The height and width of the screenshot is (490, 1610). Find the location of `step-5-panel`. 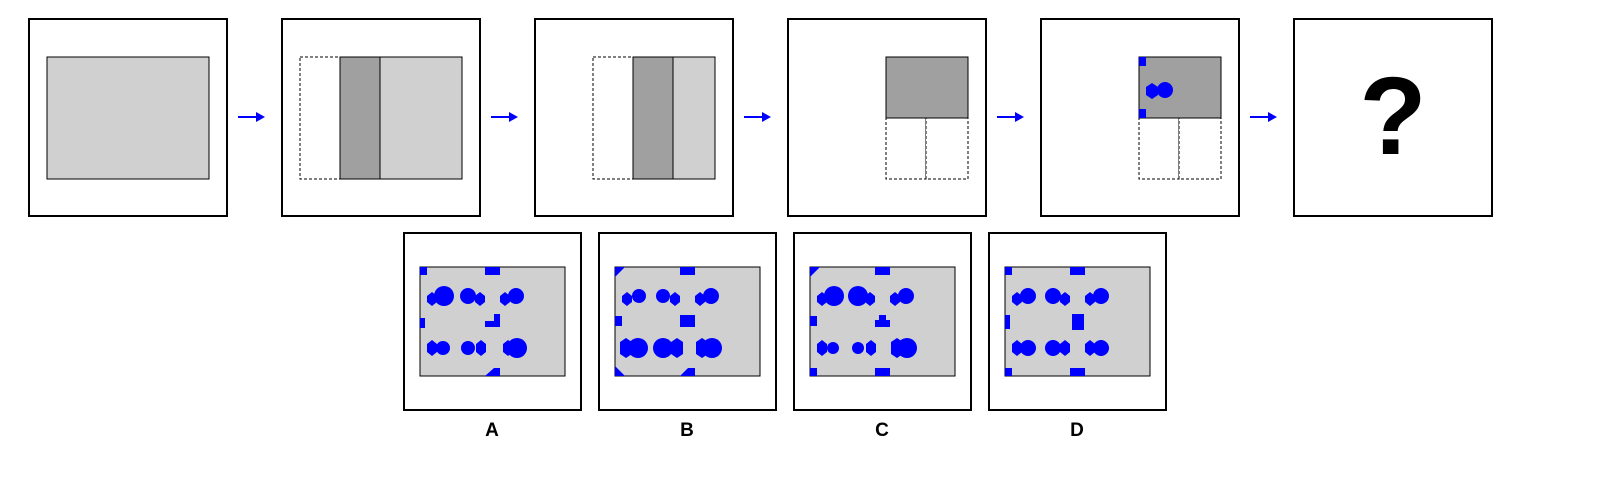

step-5-panel is located at coordinates (1140, 117).